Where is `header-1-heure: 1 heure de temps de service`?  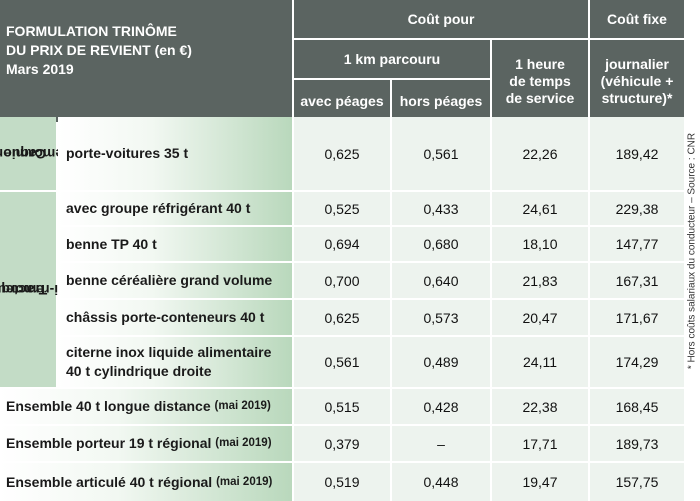 header-1-heure: 1 heure de temps de service is located at coordinates (540, 81).